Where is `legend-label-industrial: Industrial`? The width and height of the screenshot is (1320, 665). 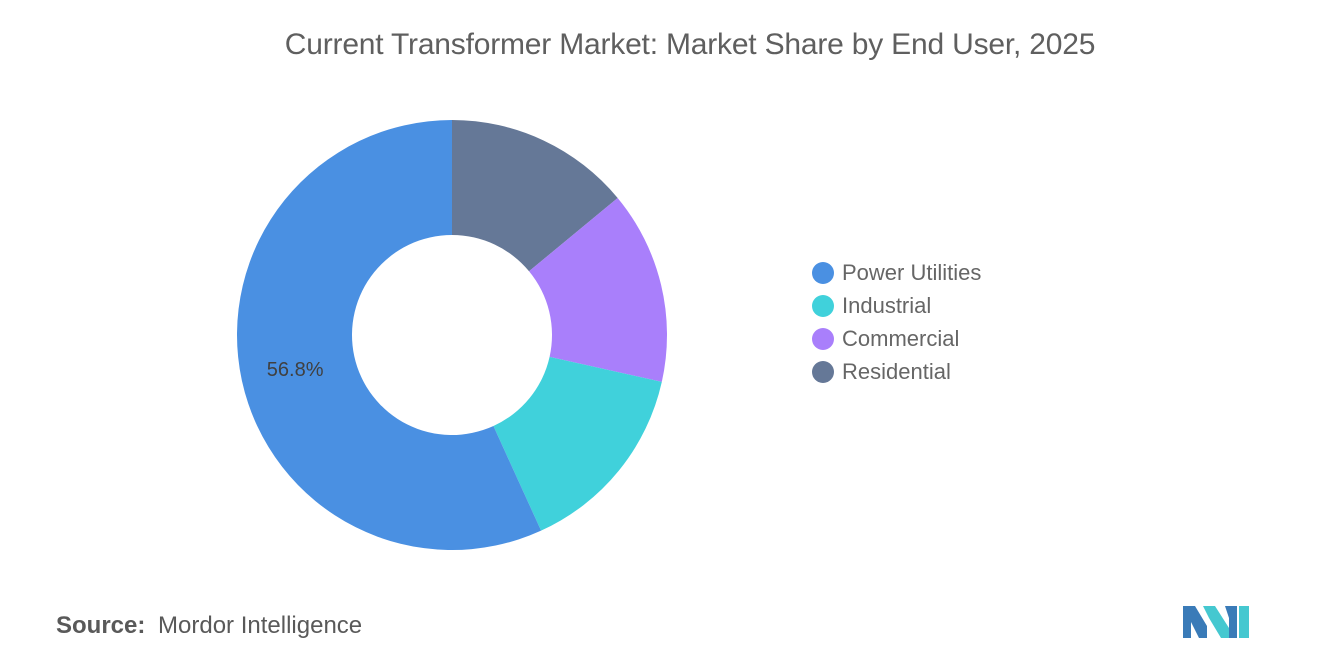 legend-label-industrial: Industrial is located at coordinates (887, 305).